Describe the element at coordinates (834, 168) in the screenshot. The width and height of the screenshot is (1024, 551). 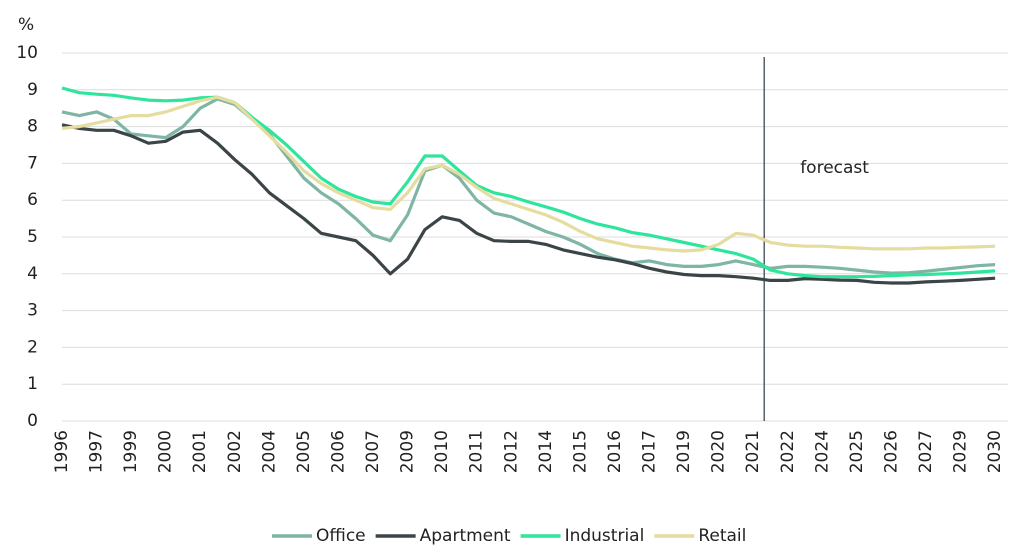
I see `forecast-annotation: forecast` at that location.